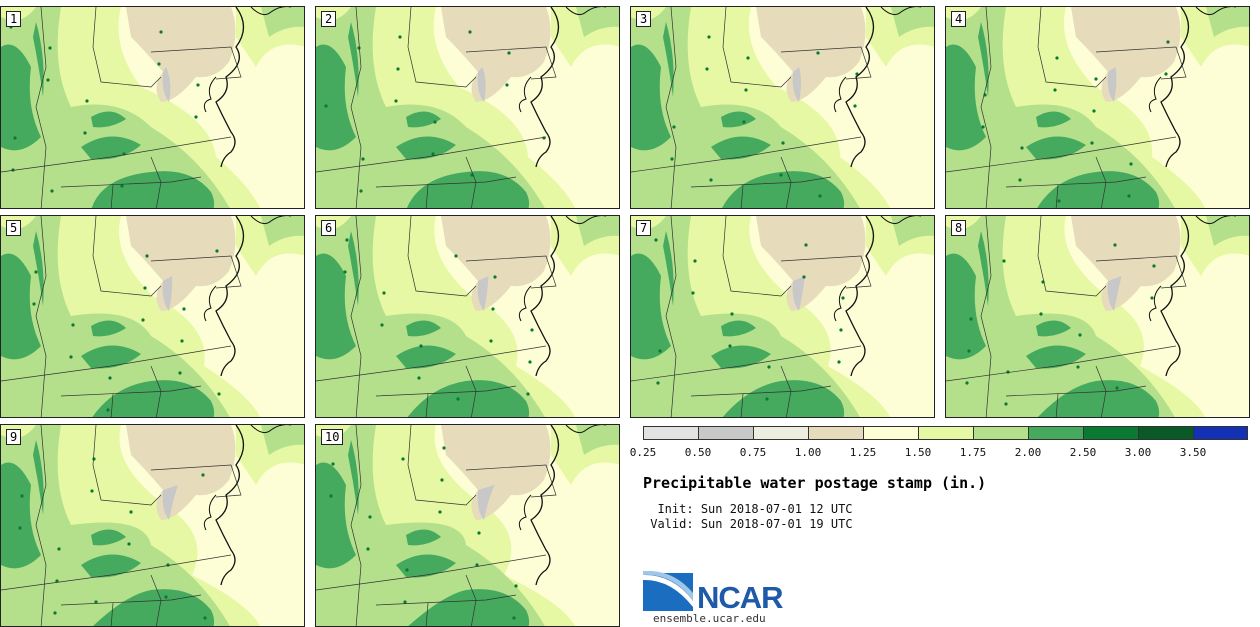  What do you see at coordinates (332, 437) in the screenshot?
I see `member-number: 10` at bounding box center [332, 437].